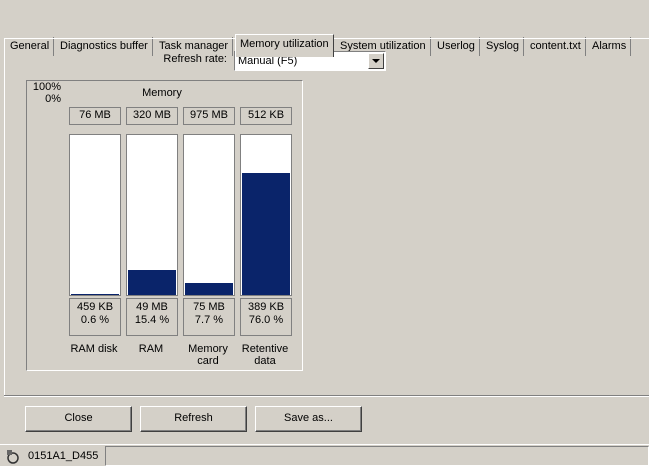 The image size is (649, 466). I want to click on usage-box: 49 MB 15.4 %, so click(152, 317).